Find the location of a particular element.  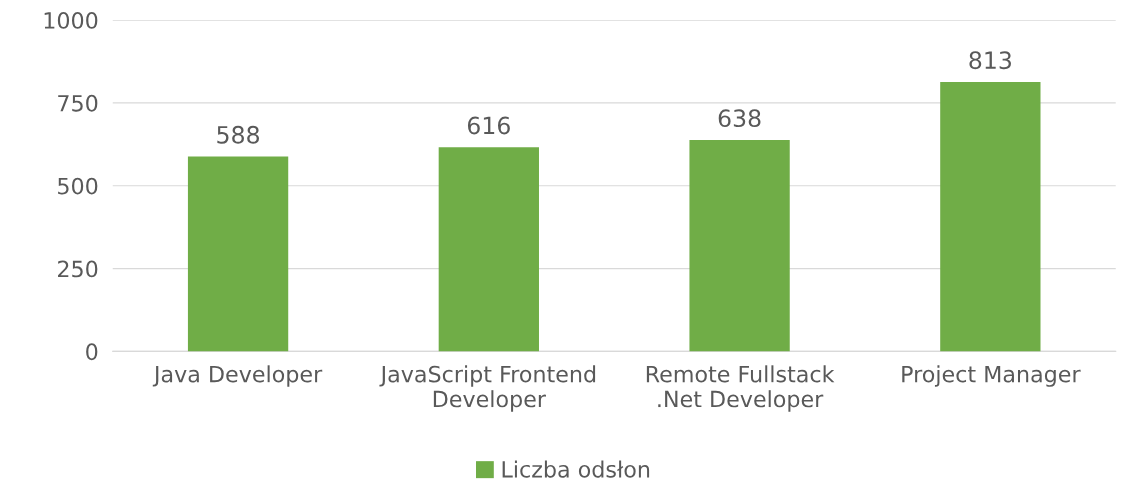

legend-label: Liczba odsłon is located at coordinates (576, 469).